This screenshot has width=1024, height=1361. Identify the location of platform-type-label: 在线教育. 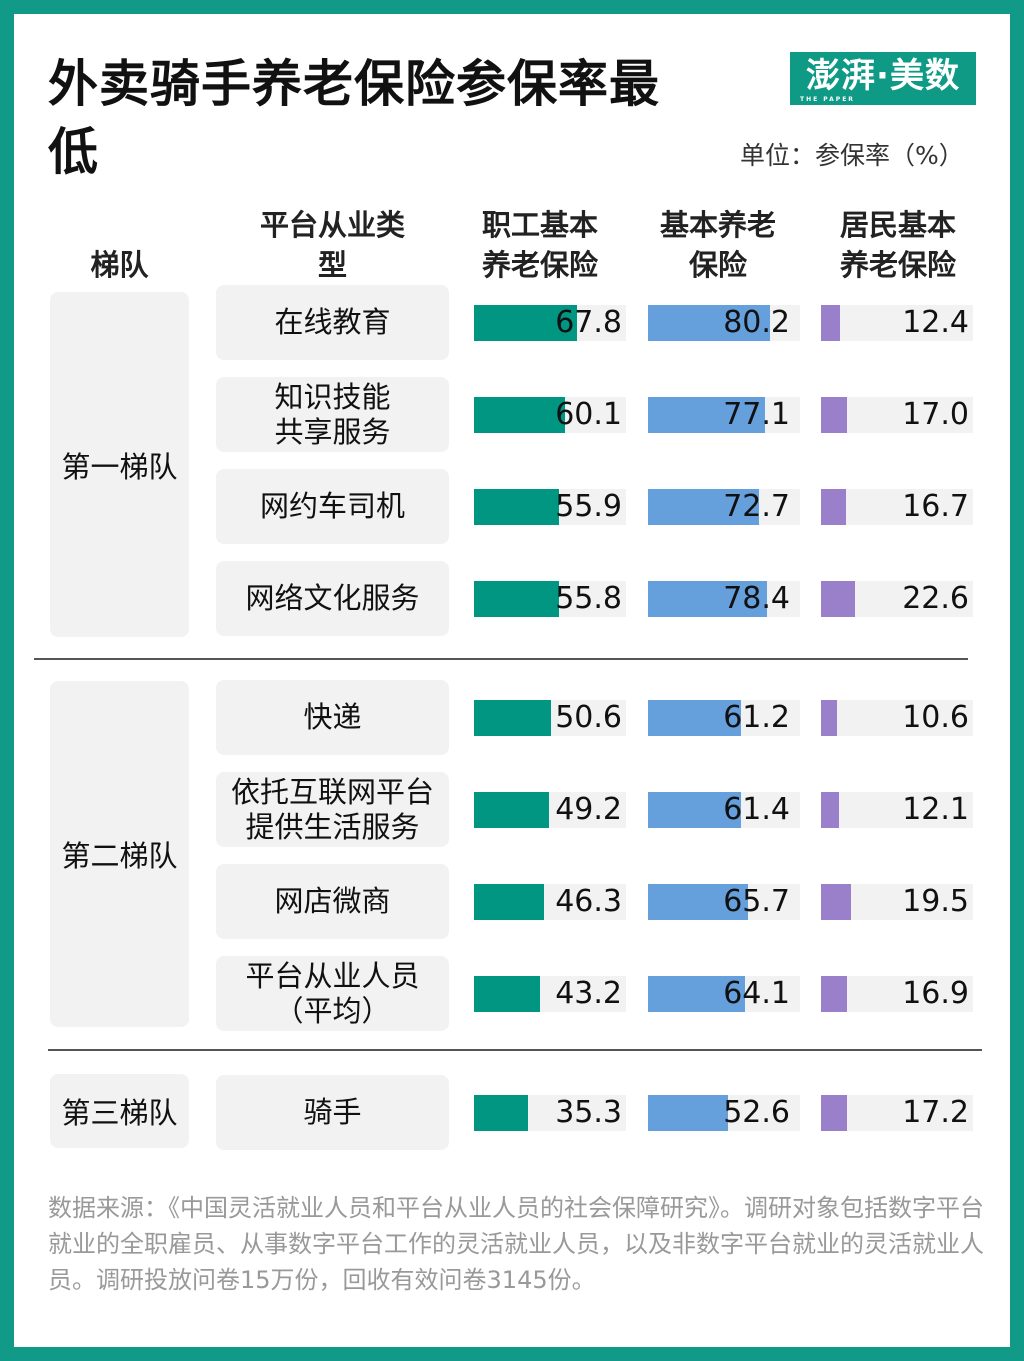
(332, 322).